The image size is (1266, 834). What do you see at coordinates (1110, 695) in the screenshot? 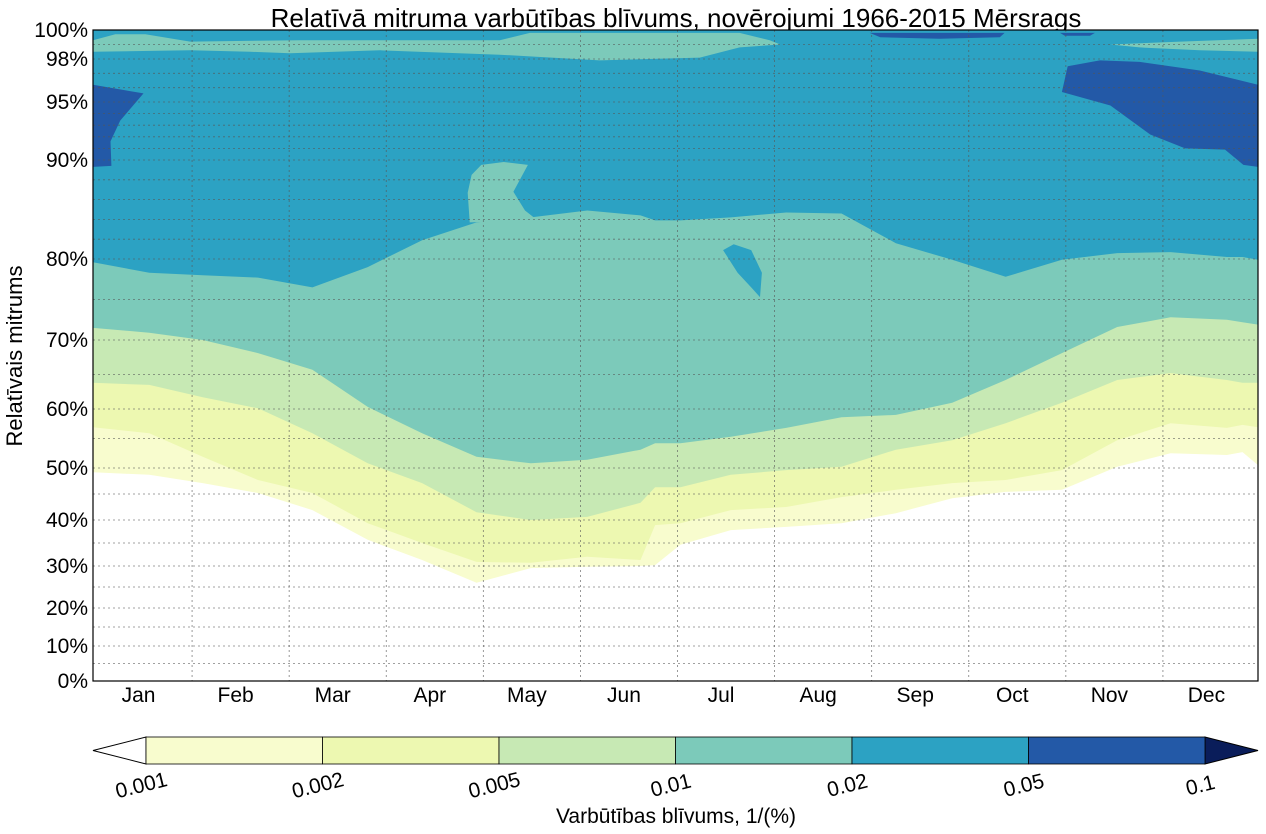
I see `x-tick-label: Nov` at bounding box center [1110, 695].